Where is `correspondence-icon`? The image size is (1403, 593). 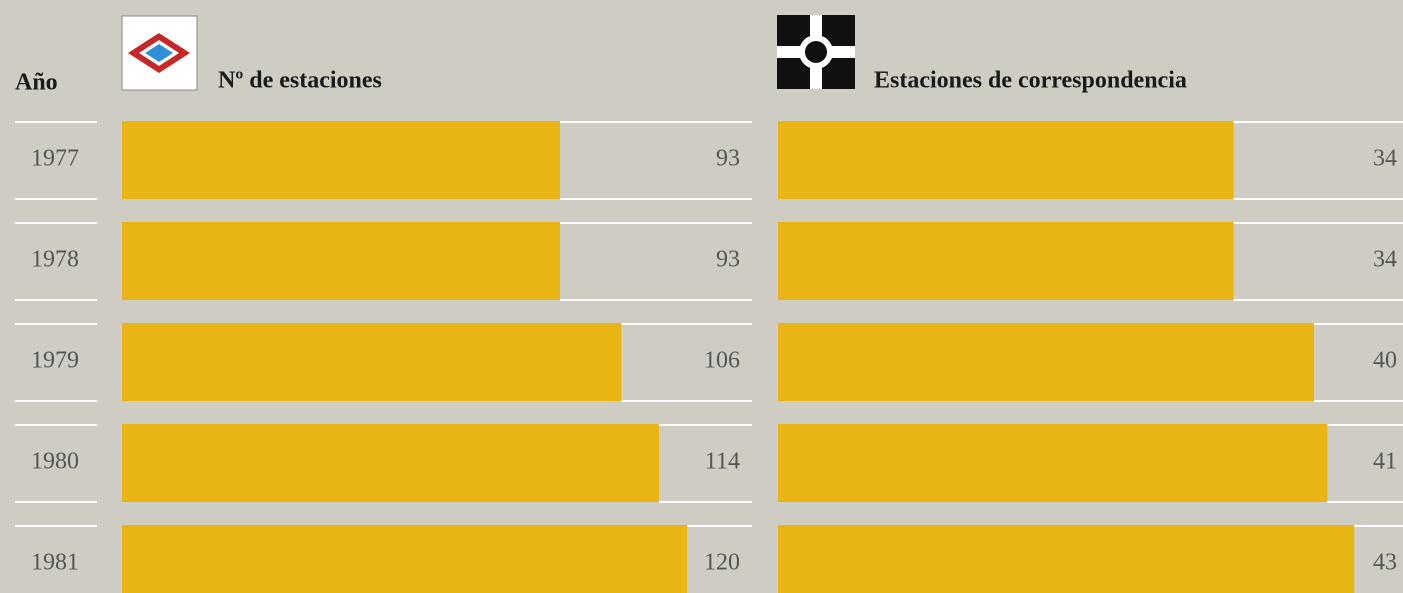
correspondence-icon is located at coordinates (816, 52).